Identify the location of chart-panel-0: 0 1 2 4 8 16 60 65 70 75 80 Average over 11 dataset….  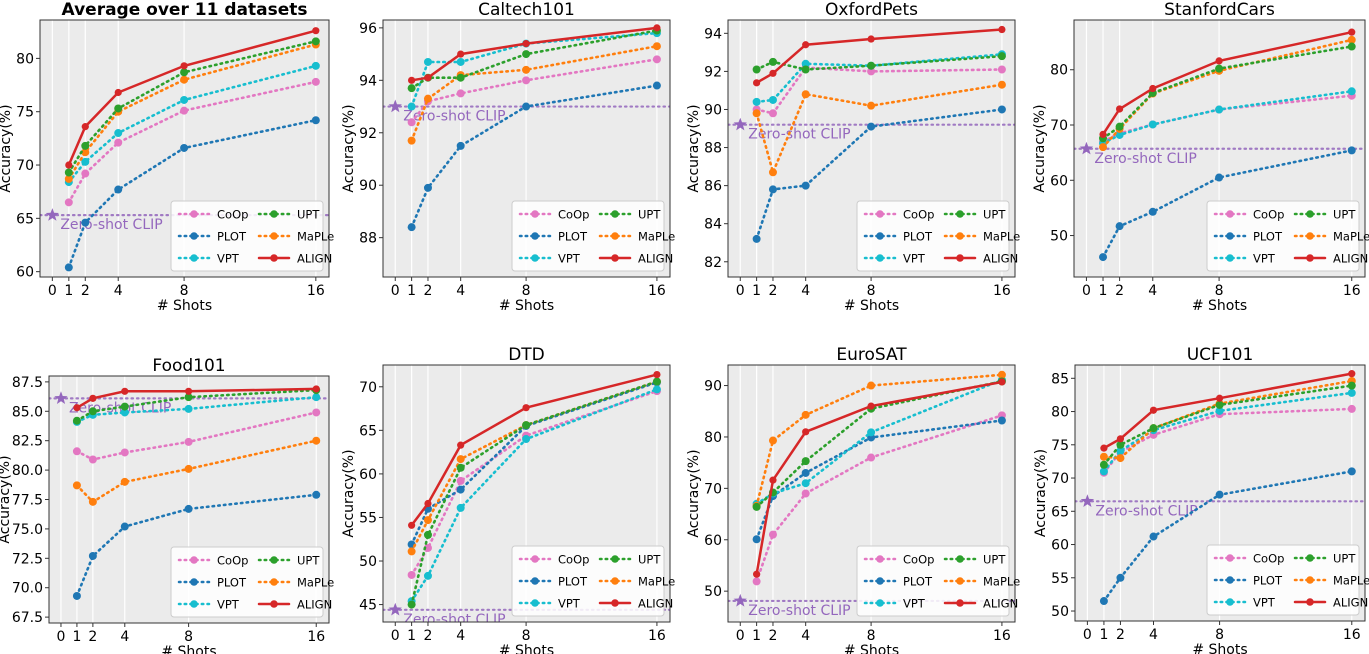
(167, 157).